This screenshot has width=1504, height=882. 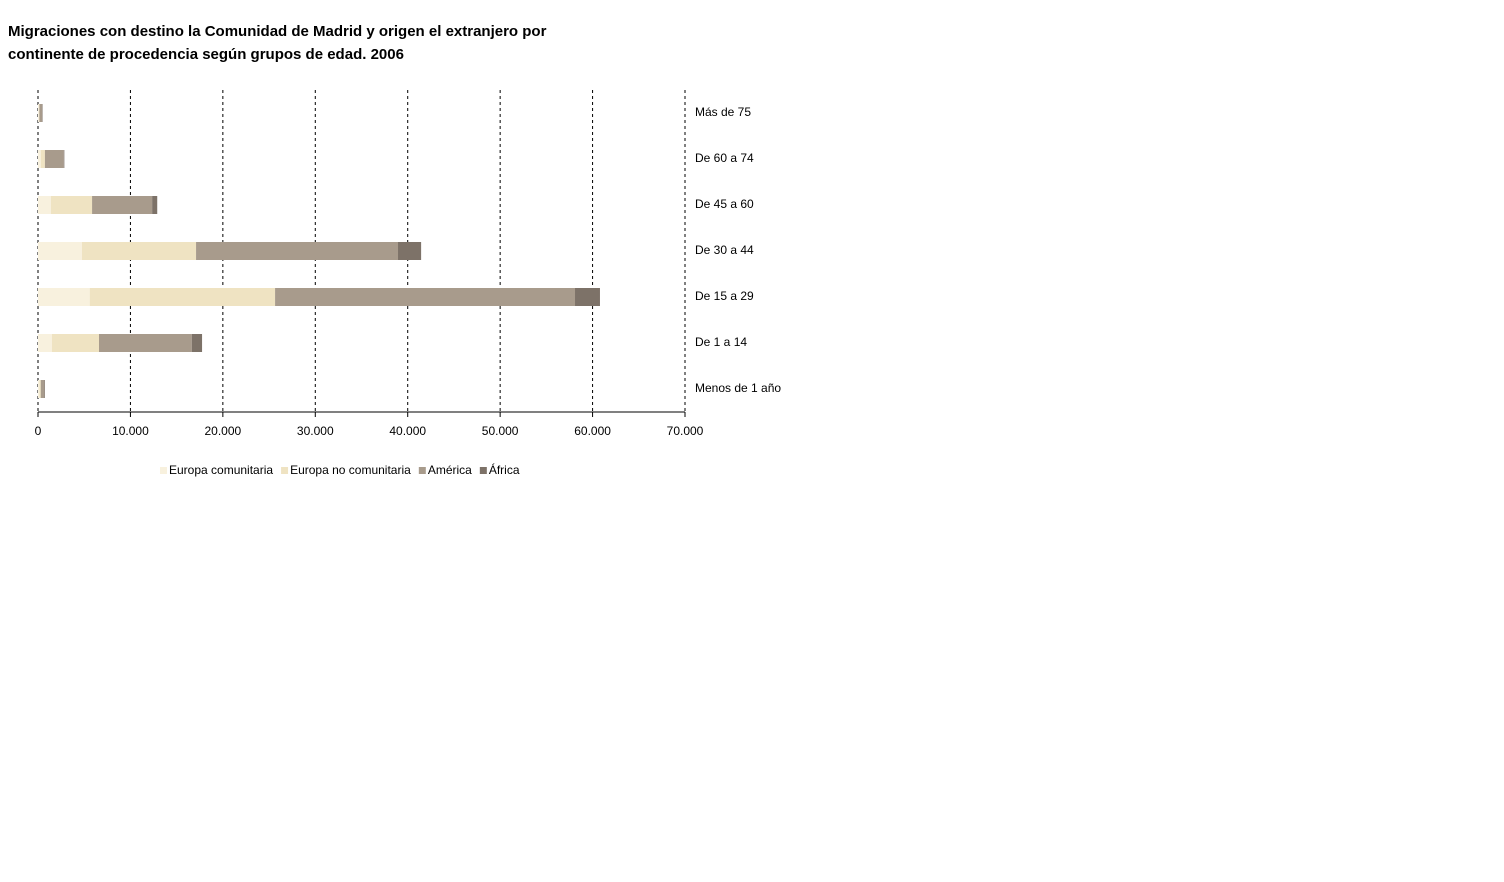 What do you see at coordinates (724, 158) in the screenshot?
I see `category-label: De 60 a 74` at bounding box center [724, 158].